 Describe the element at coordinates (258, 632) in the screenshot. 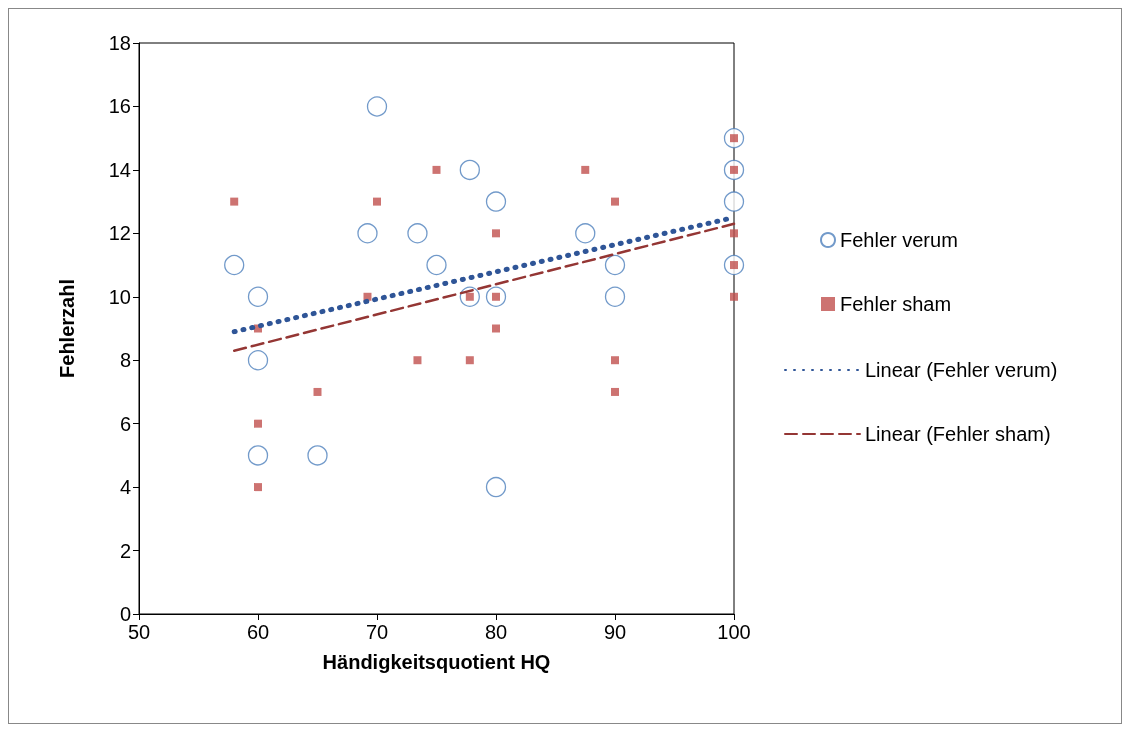

I see `x-tick-label: 60` at that location.